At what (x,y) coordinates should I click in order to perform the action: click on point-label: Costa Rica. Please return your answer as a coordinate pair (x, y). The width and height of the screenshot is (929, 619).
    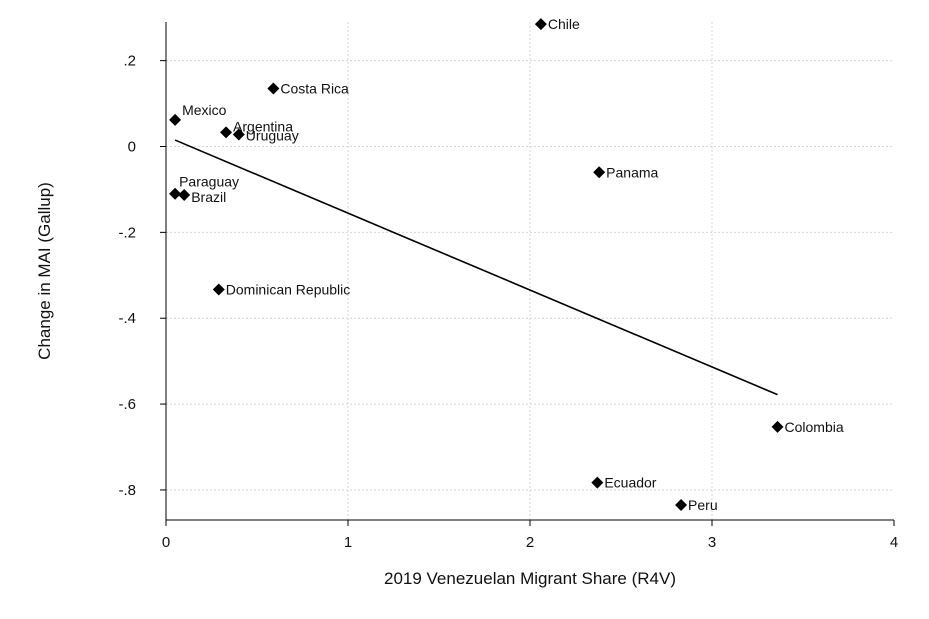
    Looking at the image, I should click on (314, 89).